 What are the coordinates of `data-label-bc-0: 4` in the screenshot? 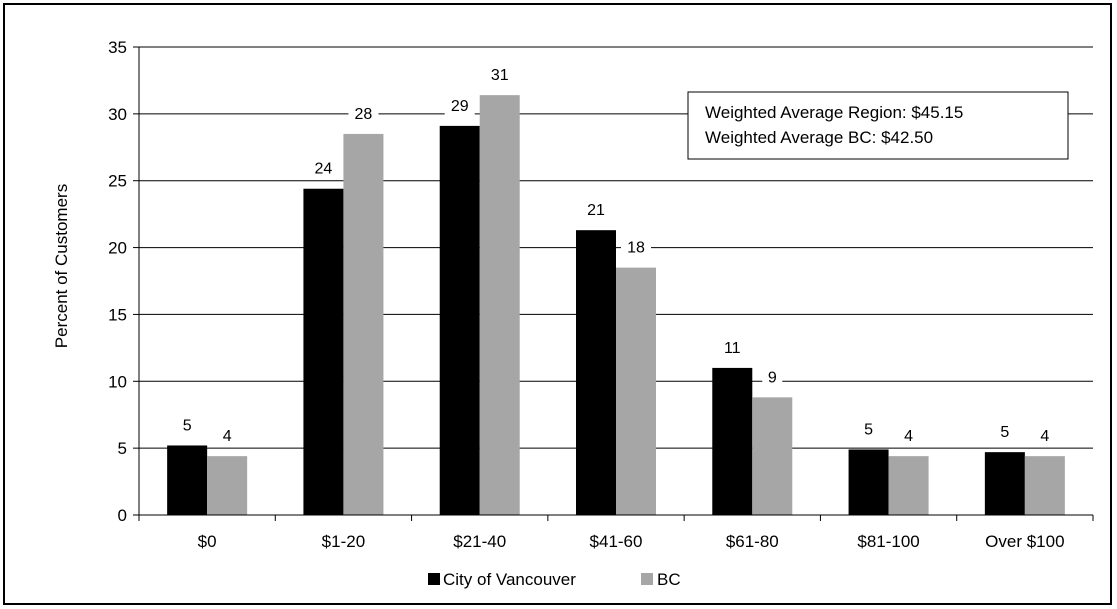 It's located at (227, 436).